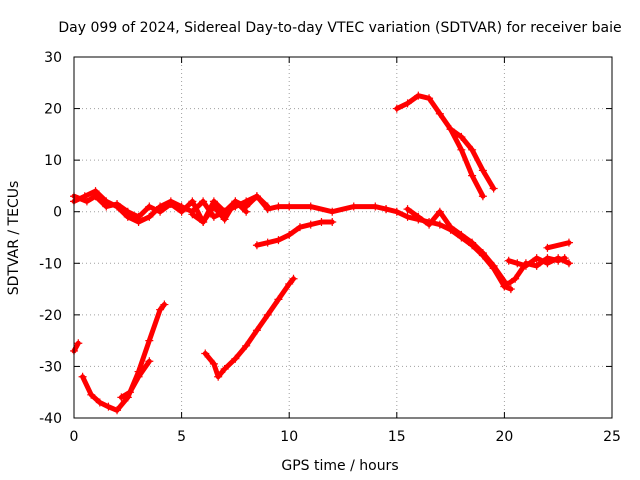 Image resolution: width=640 pixels, height=480 pixels. What do you see at coordinates (289, 437) in the screenshot?
I see `x-tick-label: 10` at bounding box center [289, 437].